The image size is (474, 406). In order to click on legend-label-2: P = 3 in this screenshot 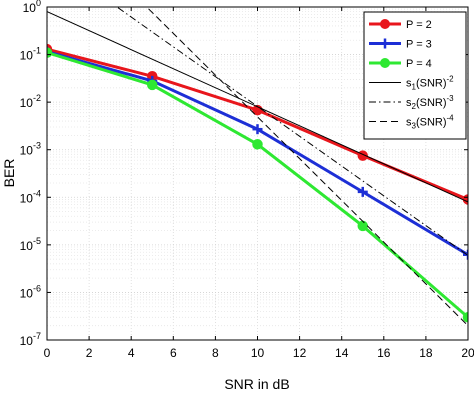, I will do `click(419, 45)`.